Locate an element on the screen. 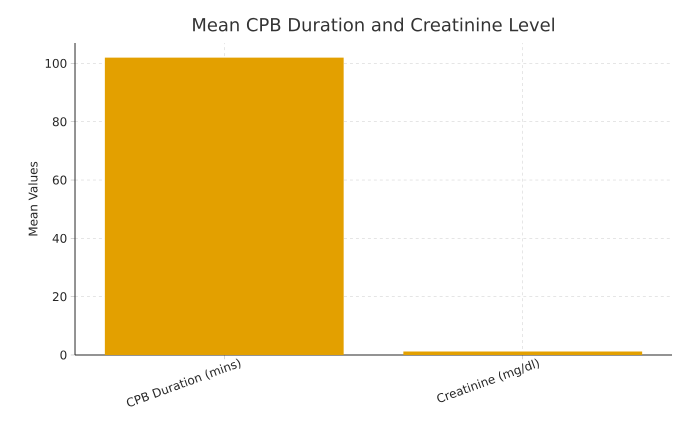 The image size is (690, 448). chart-title: Mean CPB Duration and Creatinine Level is located at coordinates (373, 25).